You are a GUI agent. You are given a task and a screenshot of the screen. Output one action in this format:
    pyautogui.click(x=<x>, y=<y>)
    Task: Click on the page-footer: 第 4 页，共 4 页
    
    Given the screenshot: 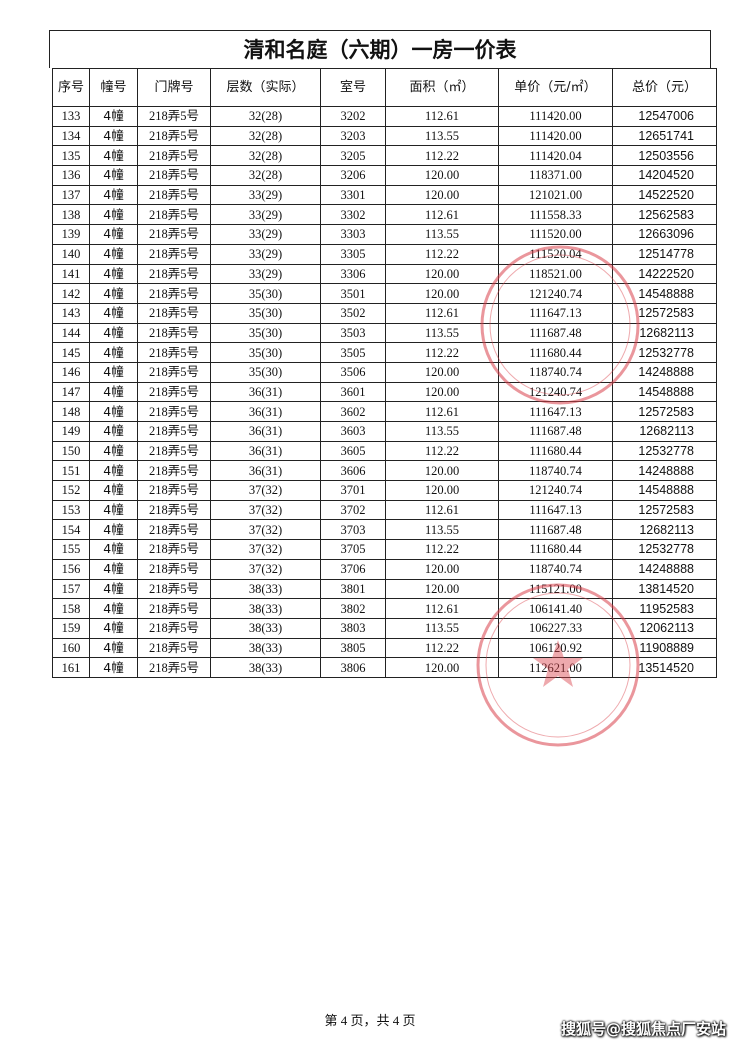 What is the action you would take?
    pyautogui.click(x=370, y=1020)
    